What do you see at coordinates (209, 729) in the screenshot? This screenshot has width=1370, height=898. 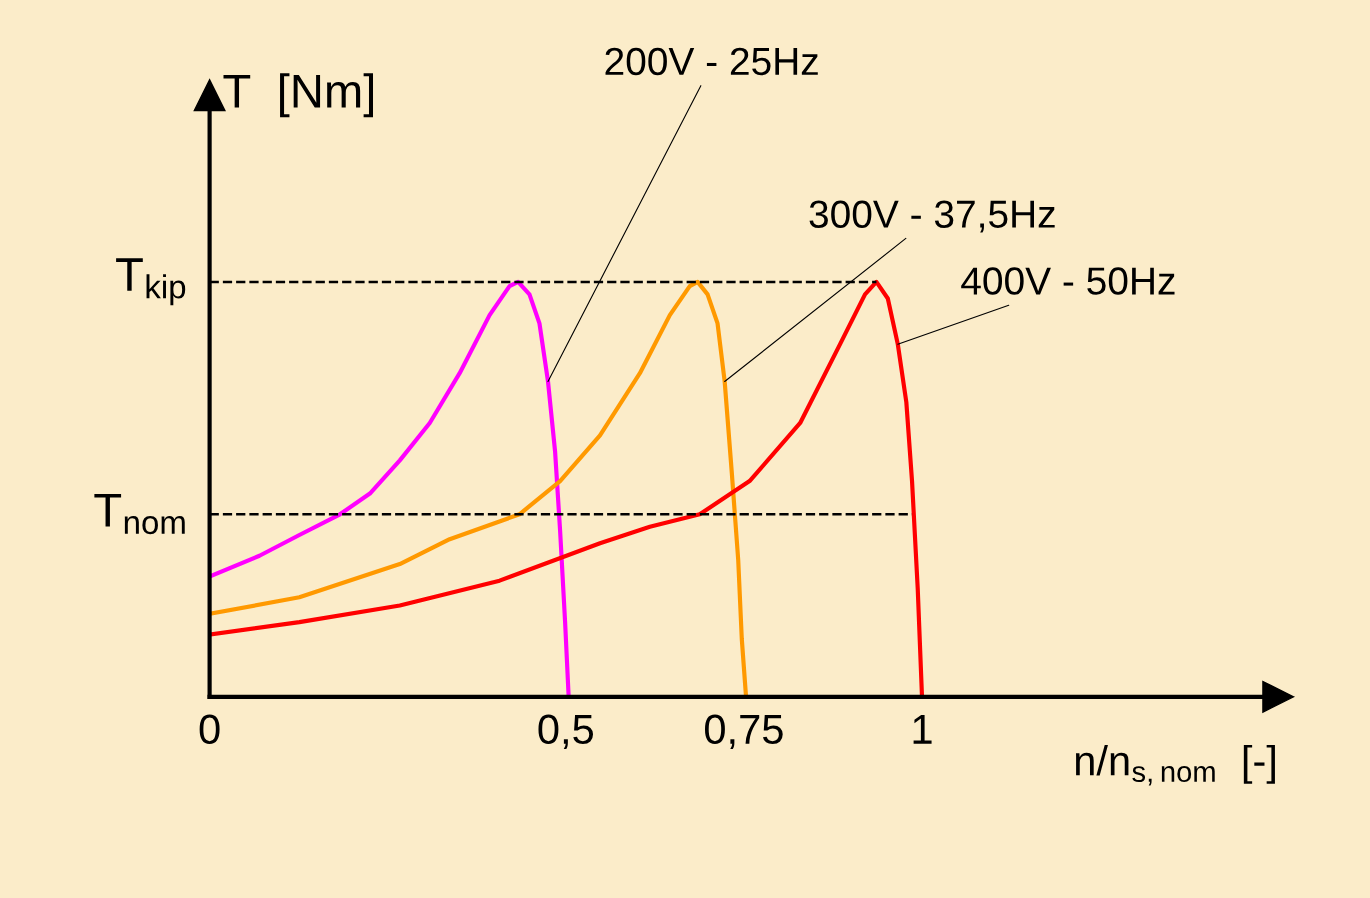 I see `x-tick-label: 0` at bounding box center [209, 729].